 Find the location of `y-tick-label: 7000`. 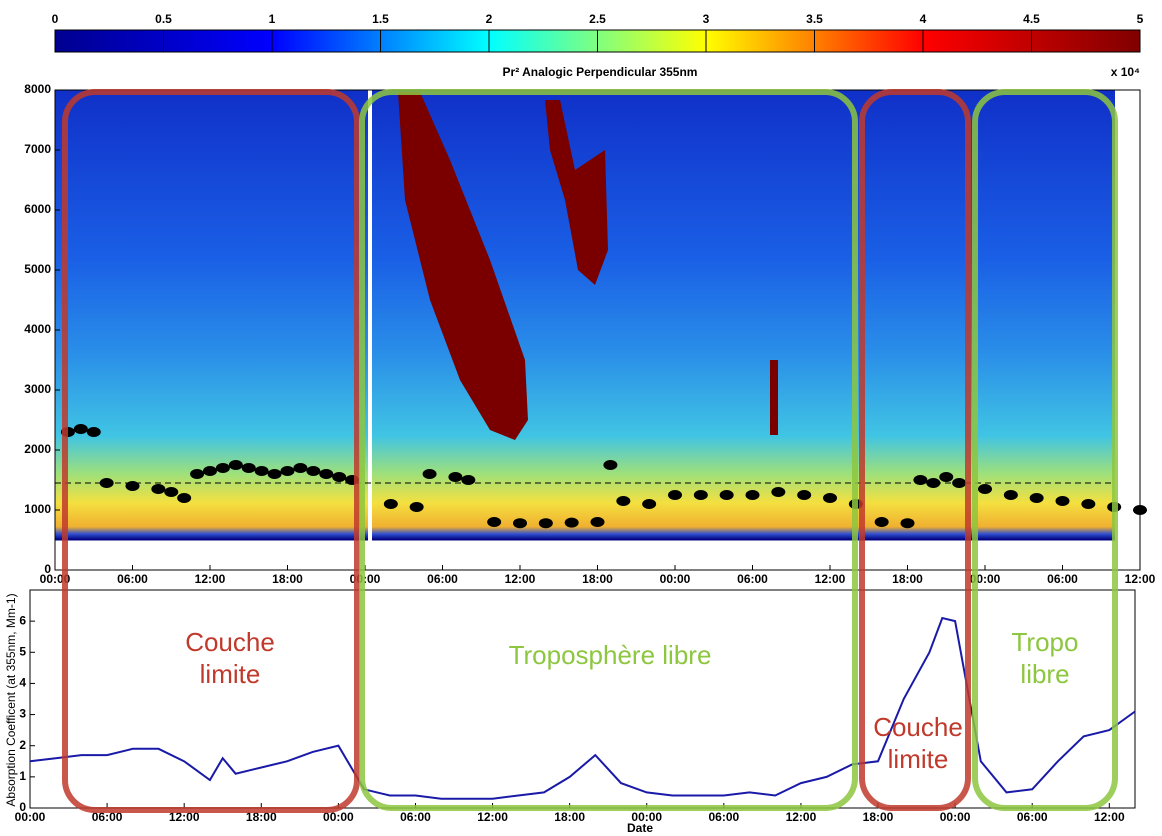

y-tick-label: 7000 is located at coordinates (37, 149).